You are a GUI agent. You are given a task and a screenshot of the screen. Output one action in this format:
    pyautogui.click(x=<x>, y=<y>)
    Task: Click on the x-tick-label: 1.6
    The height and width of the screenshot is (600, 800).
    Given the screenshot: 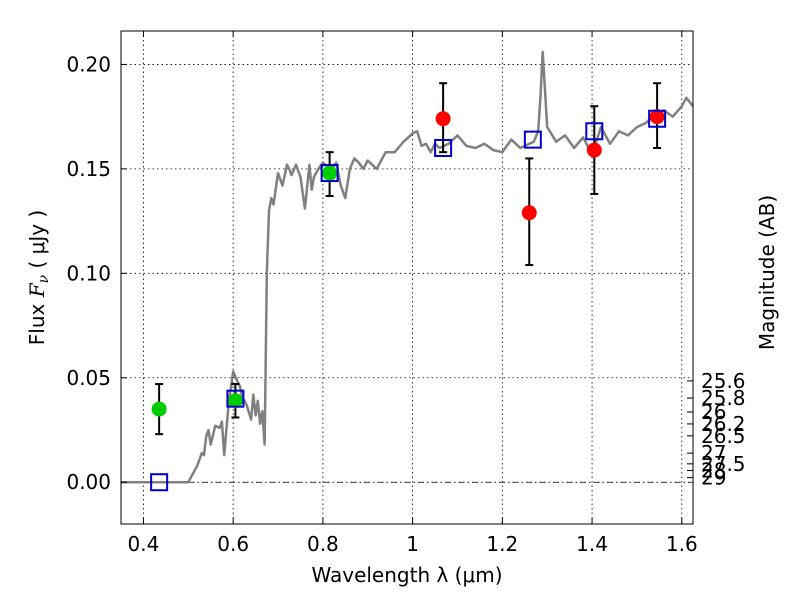 What is the action you would take?
    pyautogui.click(x=682, y=544)
    